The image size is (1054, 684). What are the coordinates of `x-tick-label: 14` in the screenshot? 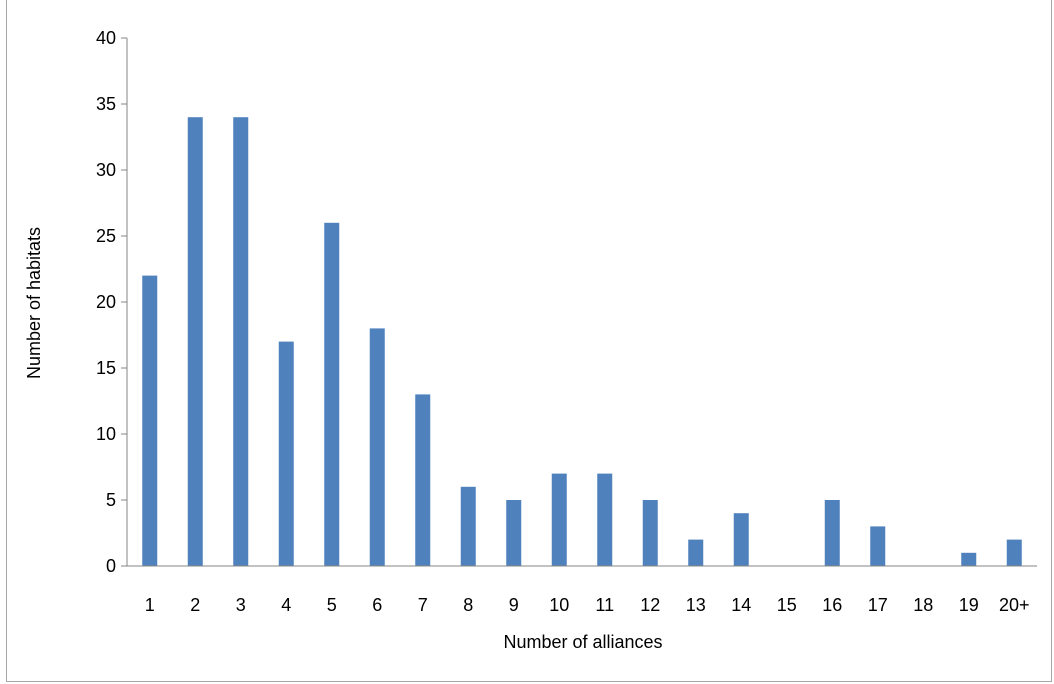 It's located at (741, 605).